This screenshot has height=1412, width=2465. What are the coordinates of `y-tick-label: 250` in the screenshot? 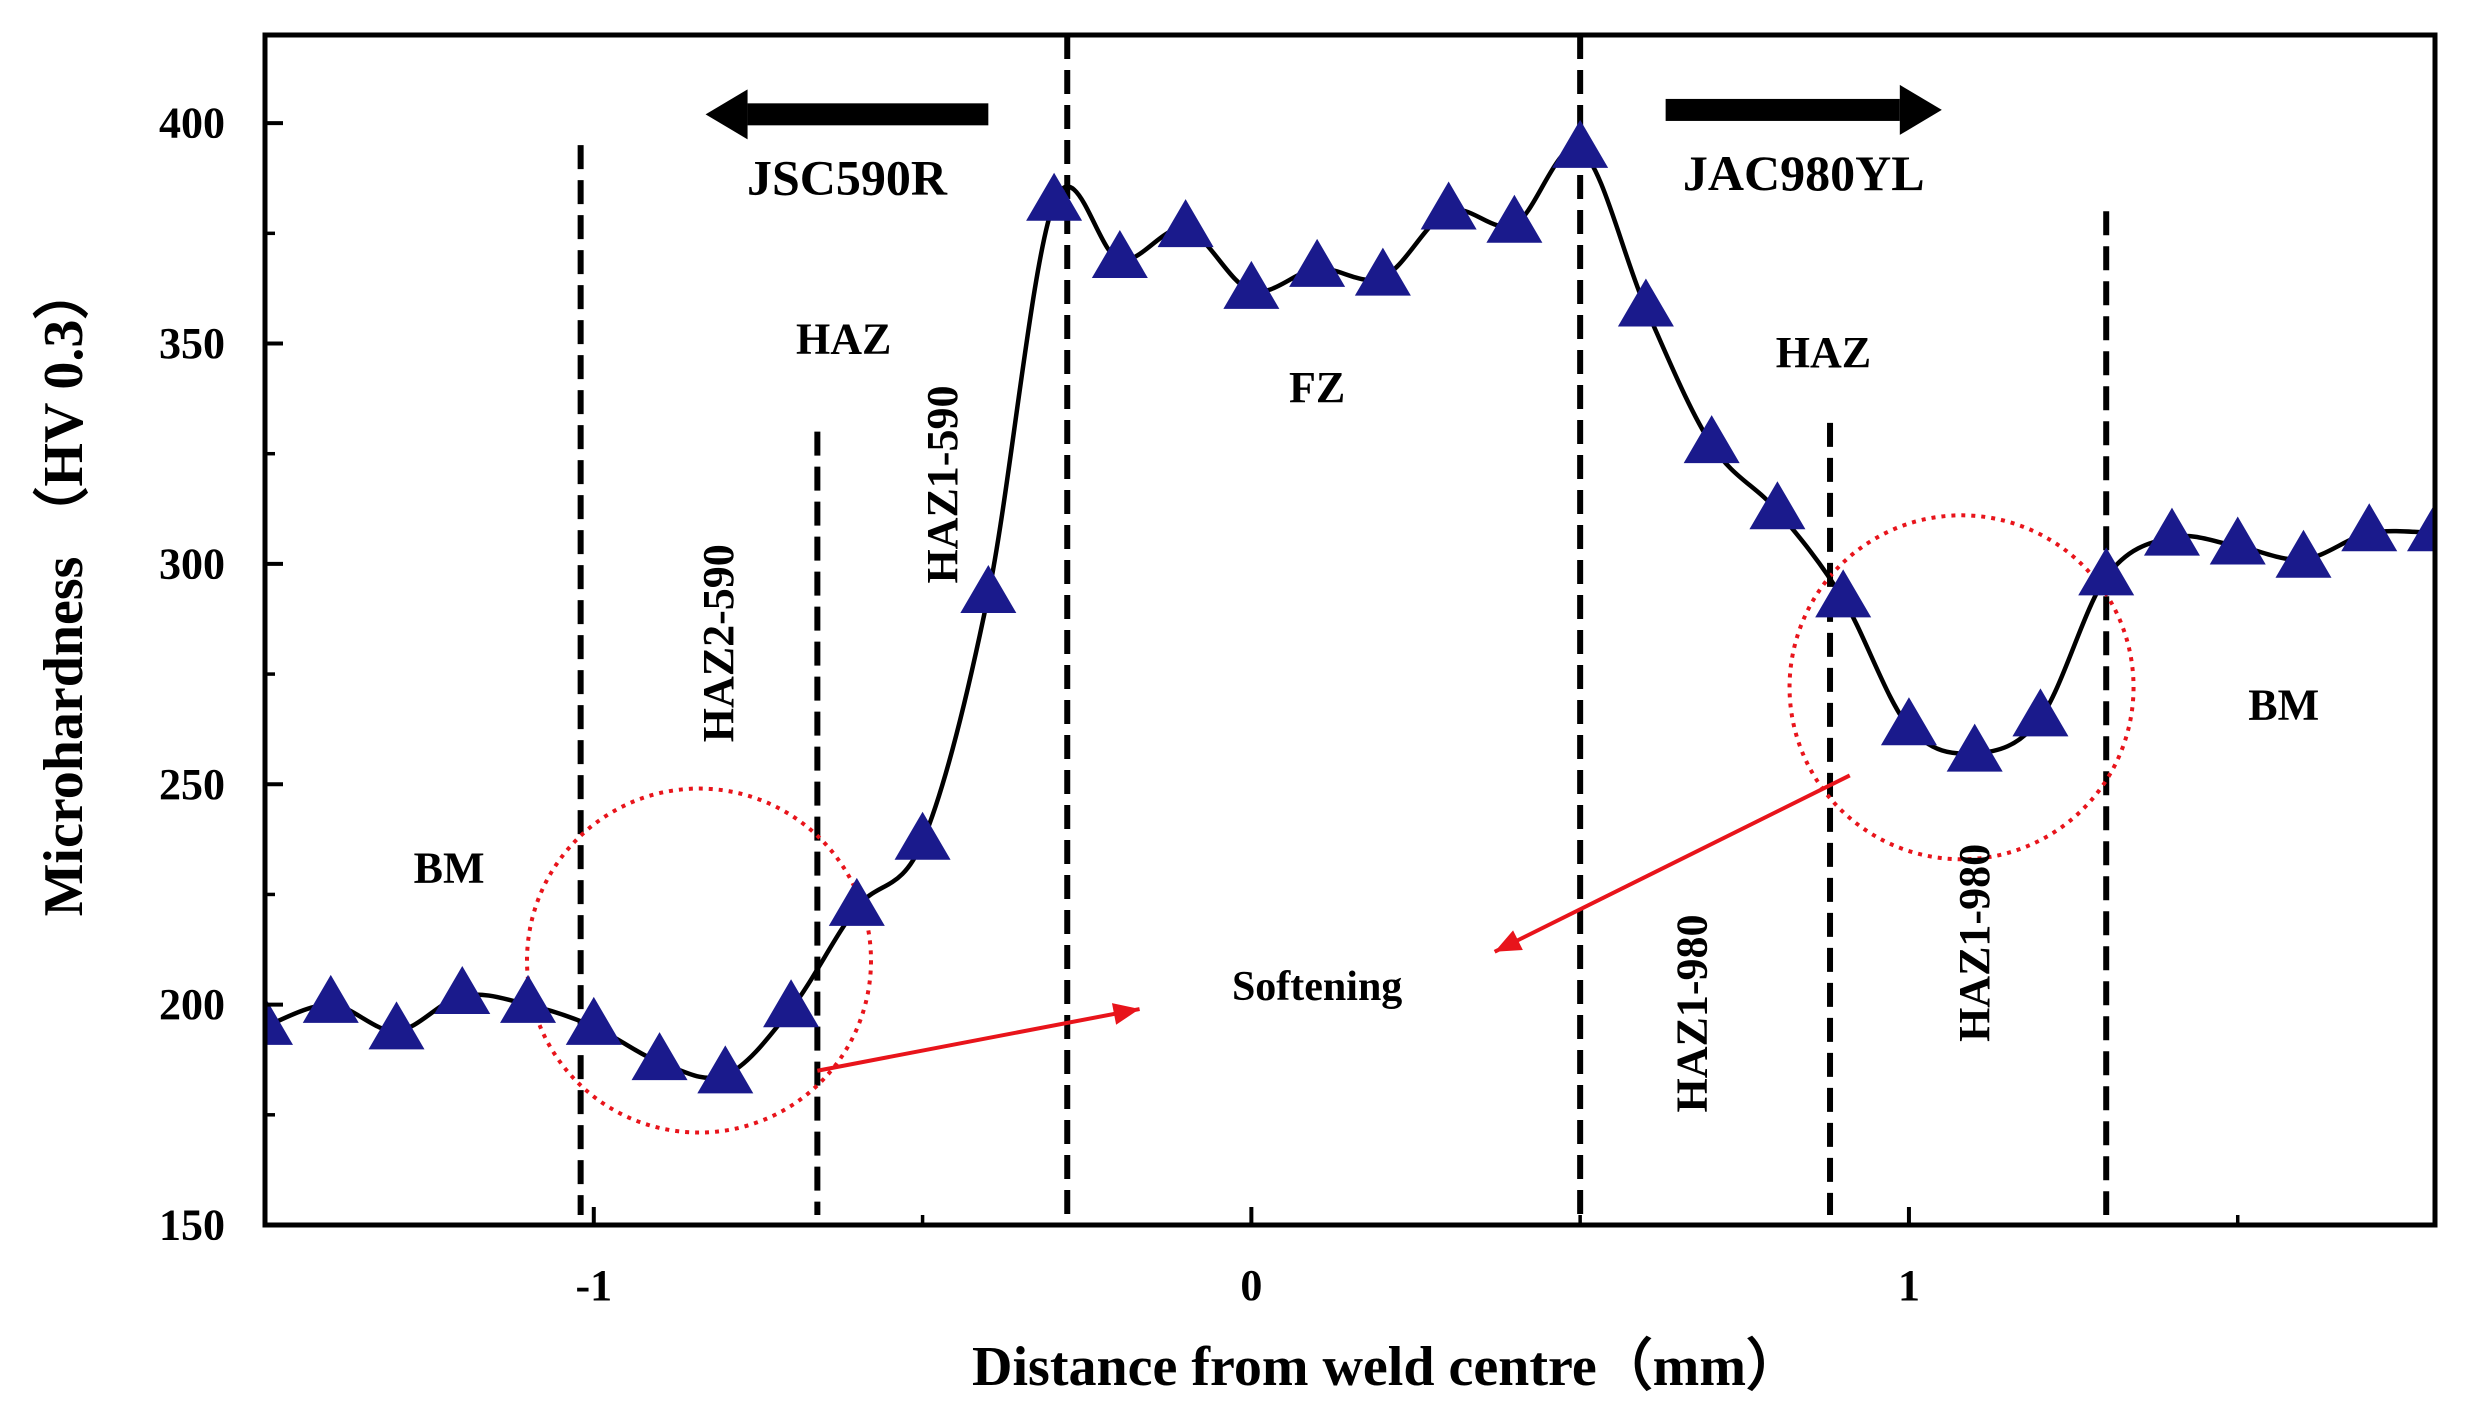 It's located at (192, 784).